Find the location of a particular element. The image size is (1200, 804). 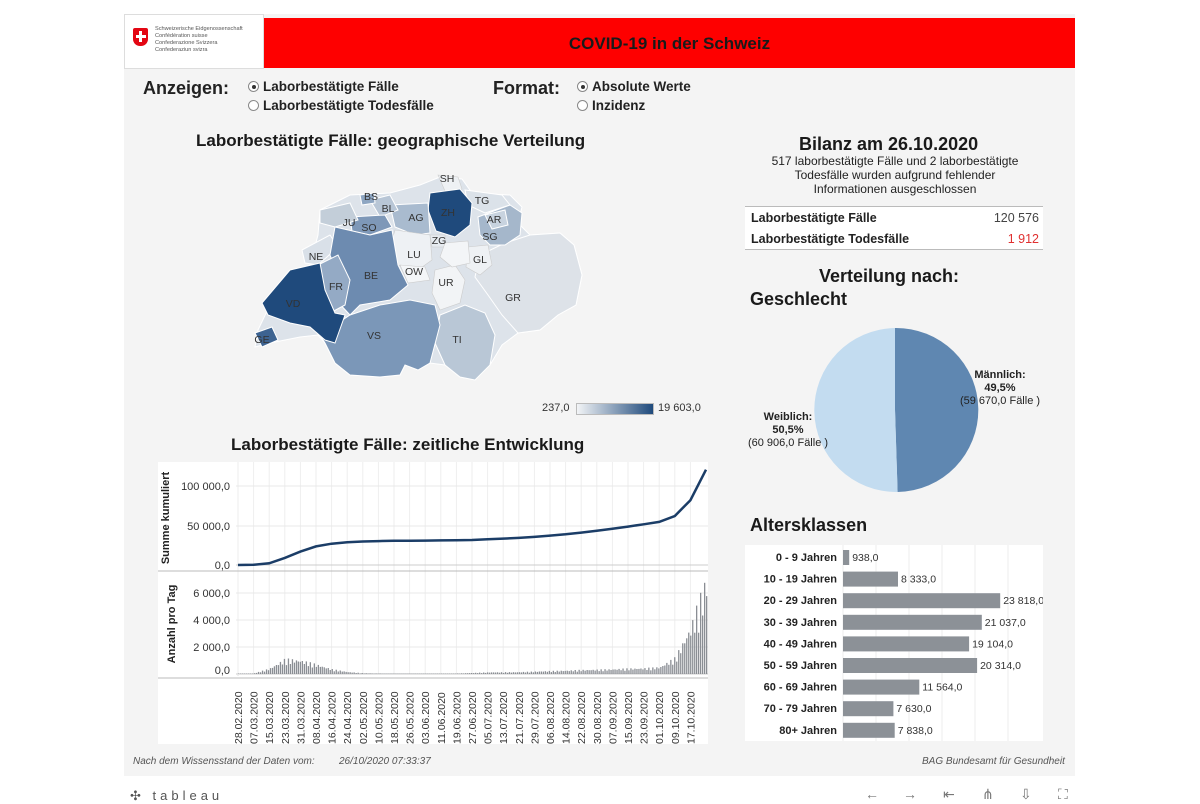

anzeigen-label: Anzeigen: is located at coordinates (186, 88).